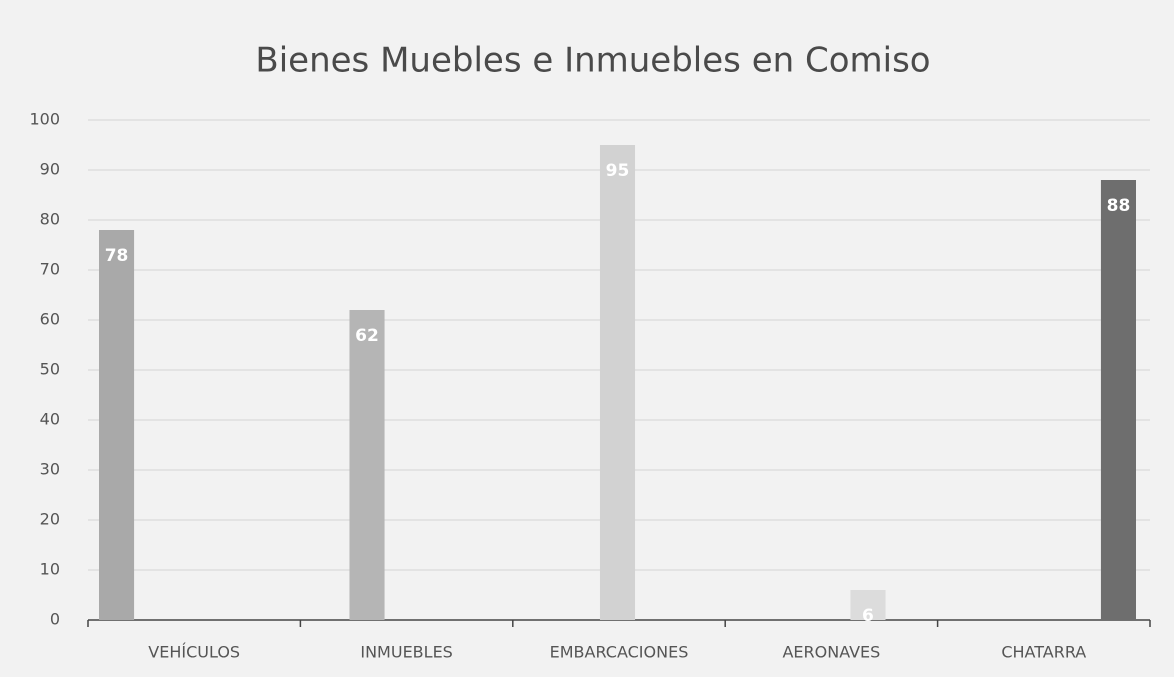 The image size is (1174, 677). What do you see at coordinates (55, 619) in the screenshot?
I see `y-tick-label: 0` at bounding box center [55, 619].